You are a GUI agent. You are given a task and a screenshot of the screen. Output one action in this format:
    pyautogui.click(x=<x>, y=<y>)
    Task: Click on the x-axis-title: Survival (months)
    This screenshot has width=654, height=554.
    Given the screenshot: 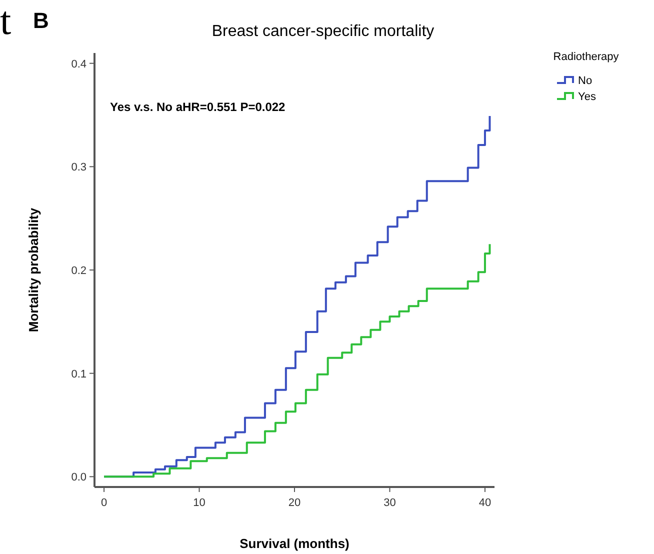 What is the action you would take?
    pyautogui.click(x=295, y=543)
    